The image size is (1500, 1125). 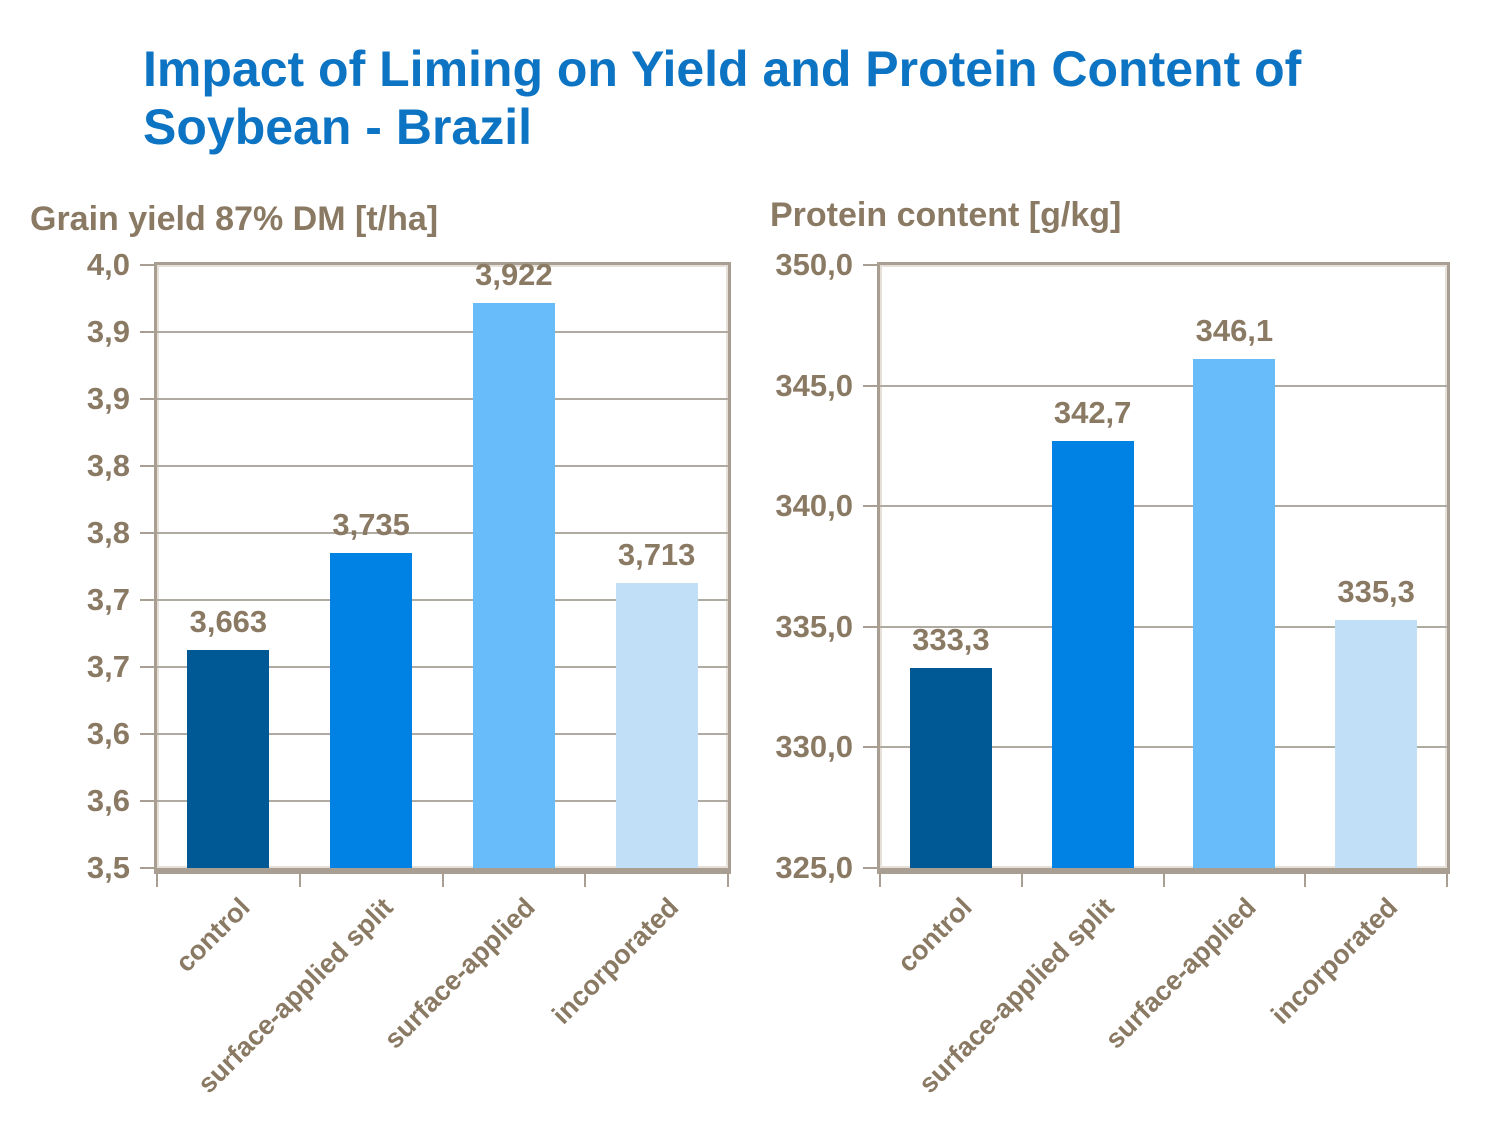 I want to click on slide-title-line2: Soybean - Brazil, so click(x=337, y=127).